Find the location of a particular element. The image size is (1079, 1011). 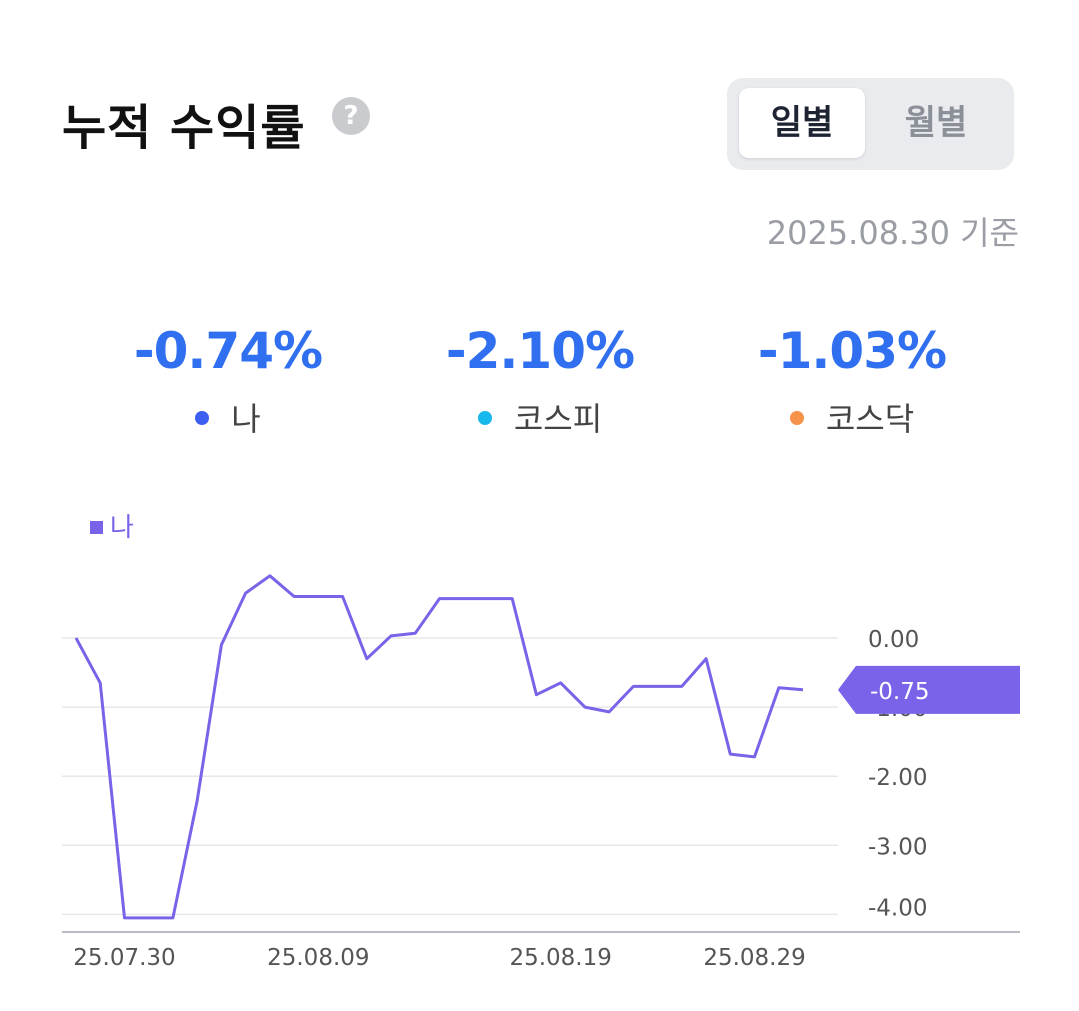

help-icon: ? is located at coordinates (351, 116).